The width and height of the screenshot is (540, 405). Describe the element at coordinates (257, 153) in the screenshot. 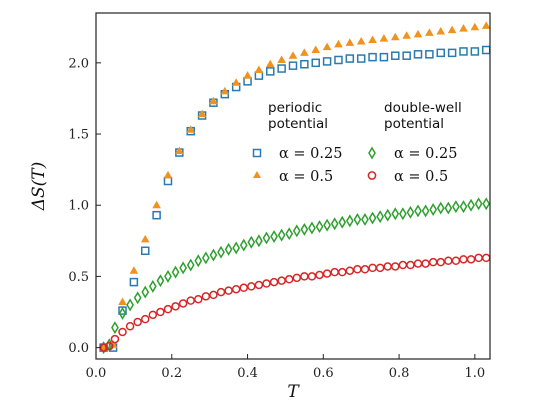

I see `legend-marker-square` at that location.